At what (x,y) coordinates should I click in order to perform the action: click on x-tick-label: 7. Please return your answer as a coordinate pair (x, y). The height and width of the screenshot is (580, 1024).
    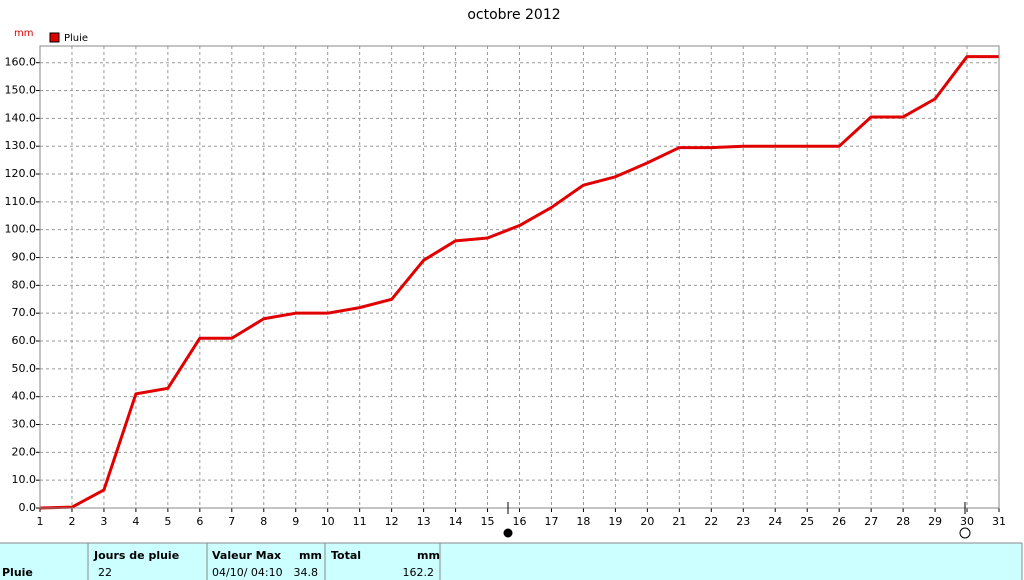
    Looking at the image, I should click on (231, 521).